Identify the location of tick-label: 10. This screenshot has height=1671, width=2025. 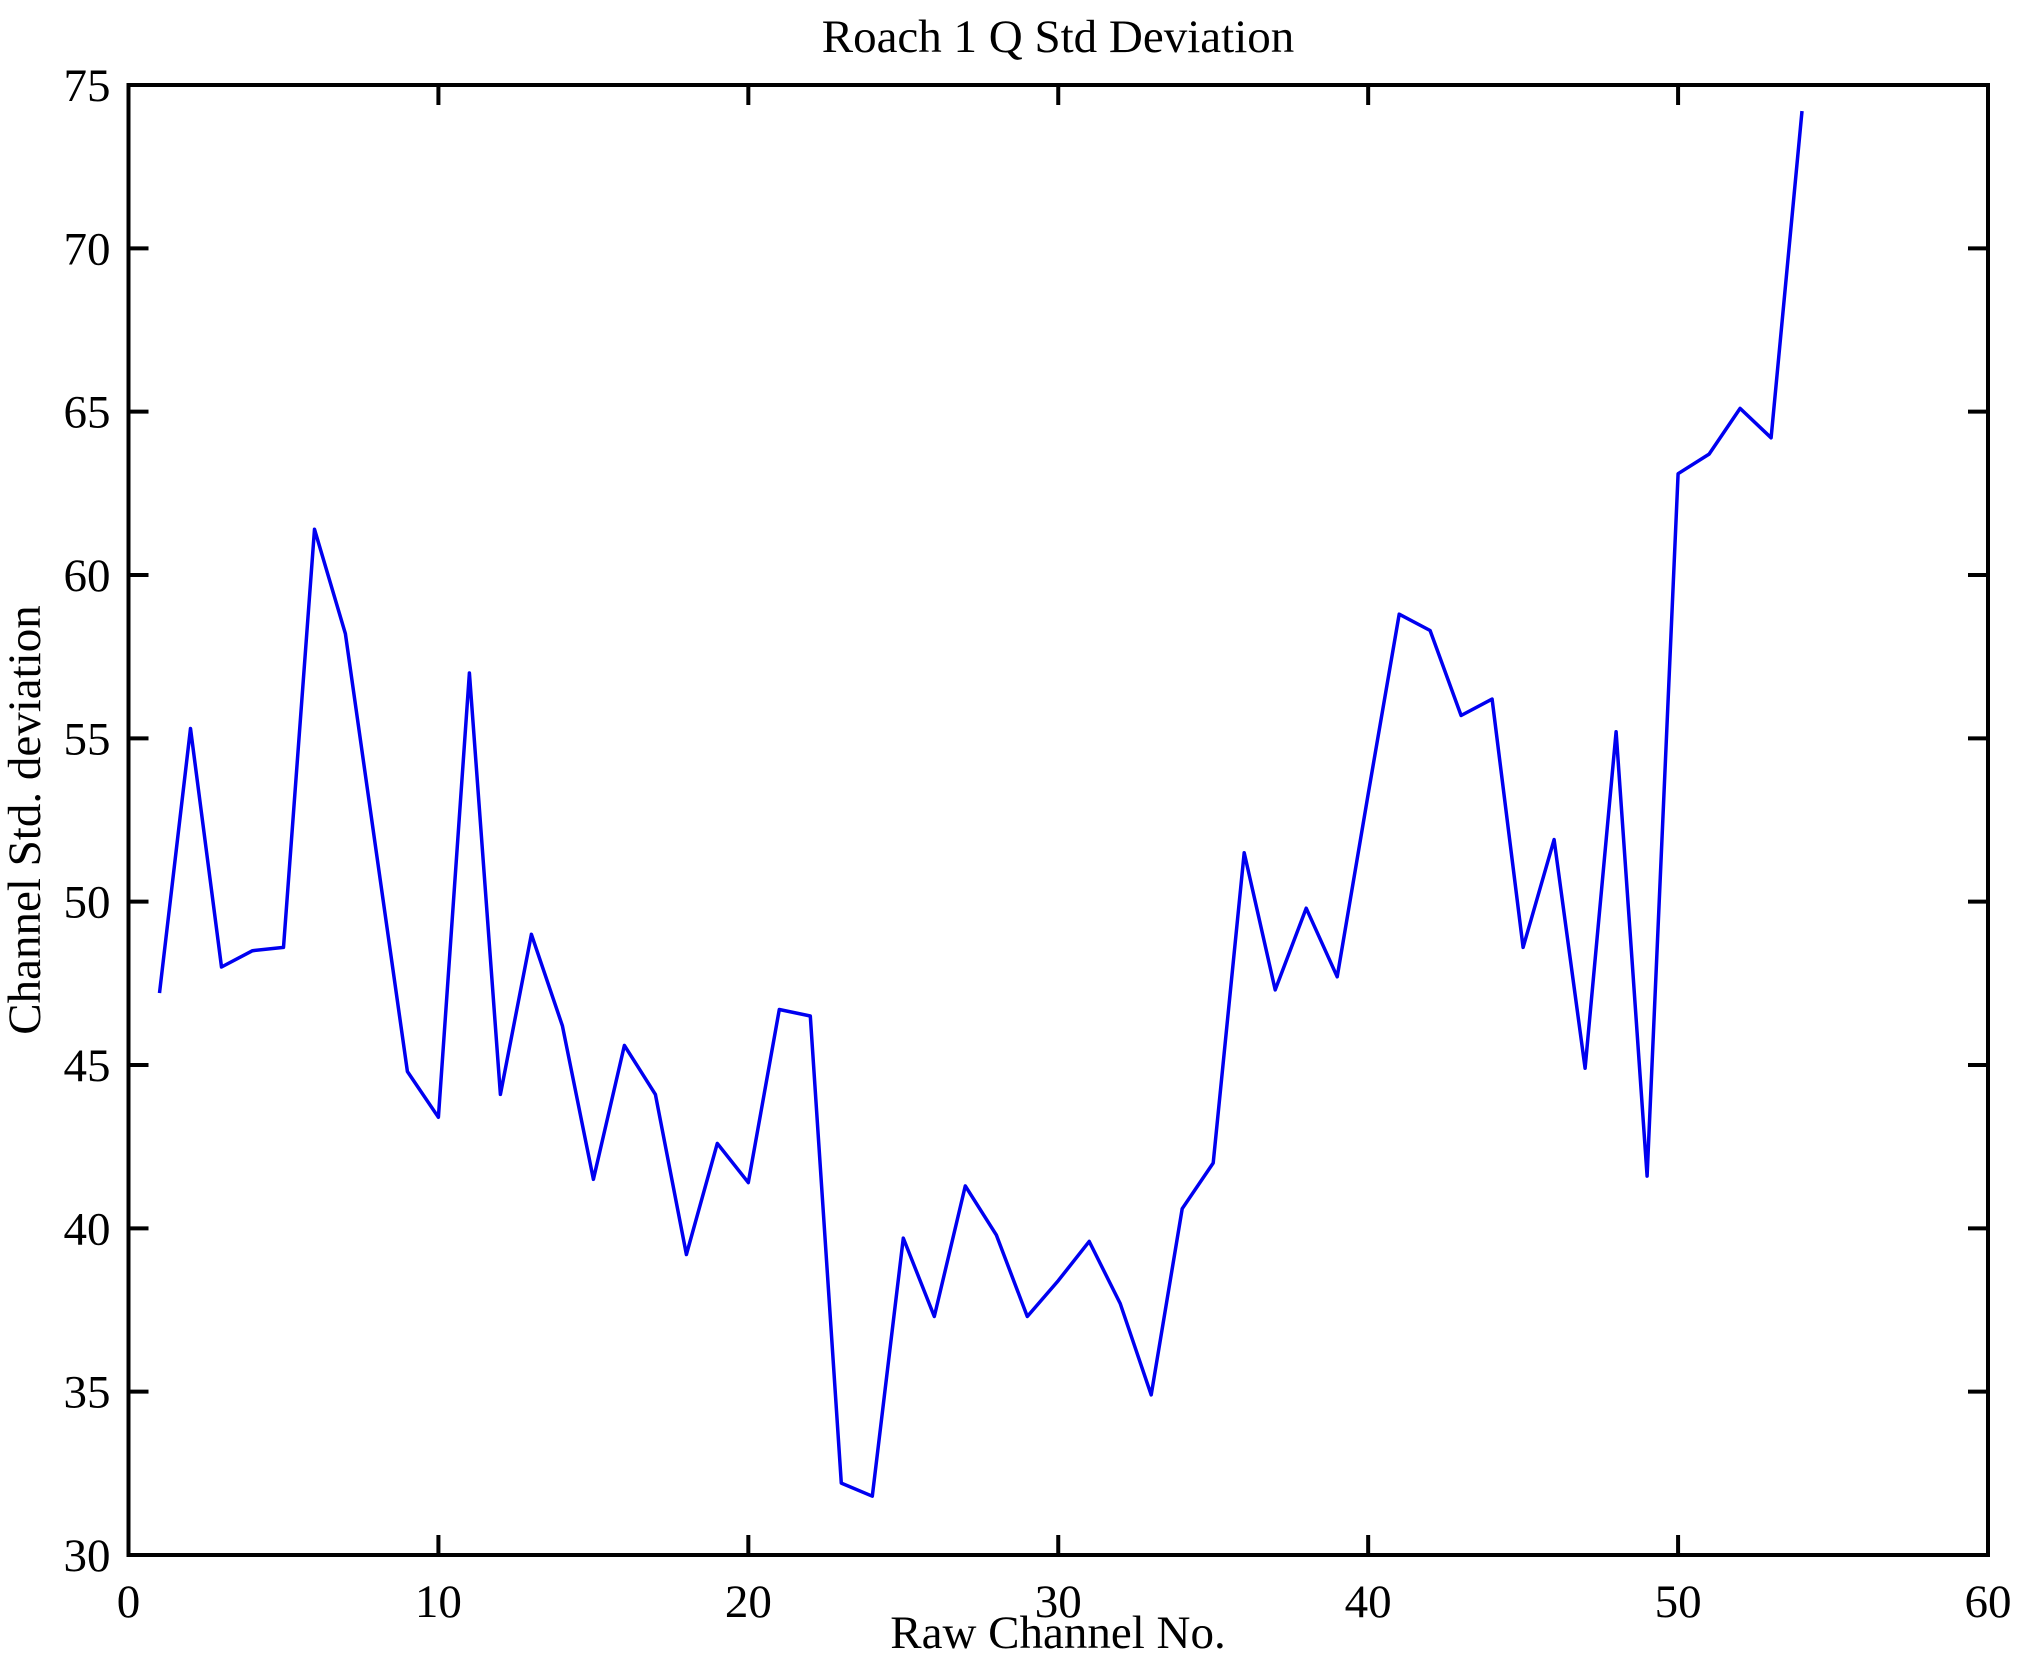
(438, 1602).